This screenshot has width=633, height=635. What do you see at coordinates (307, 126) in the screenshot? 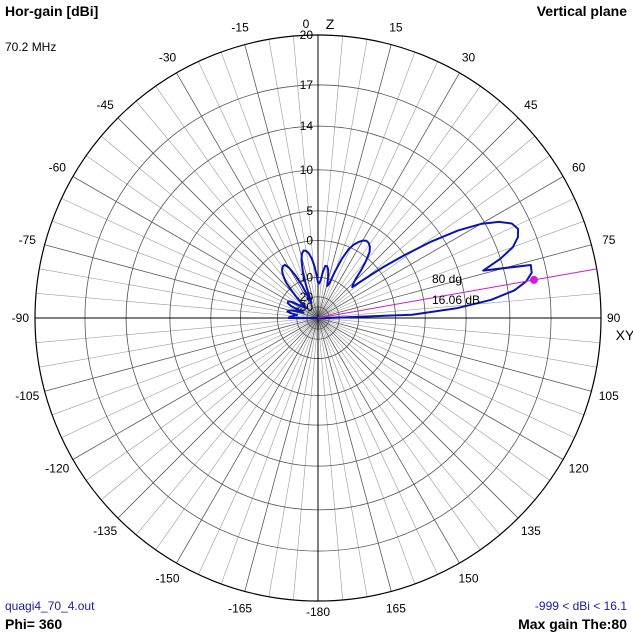
I see `radial-tick-label: 14` at bounding box center [307, 126].